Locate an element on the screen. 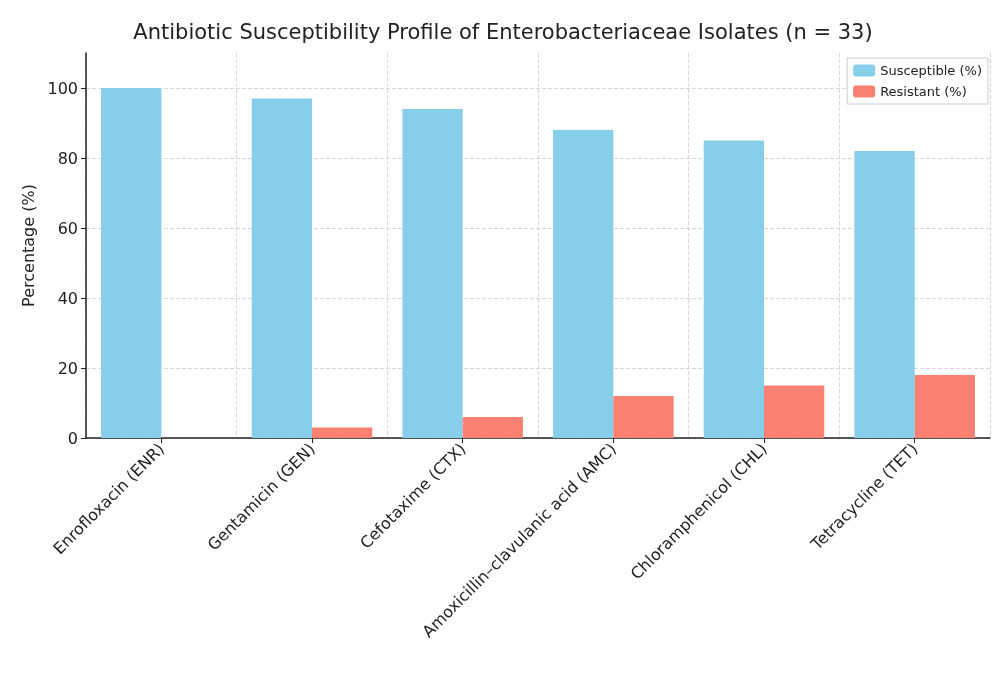 This screenshot has width=1007, height=697. y-axis-title: Percentage (%) is located at coordinates (28, 245).